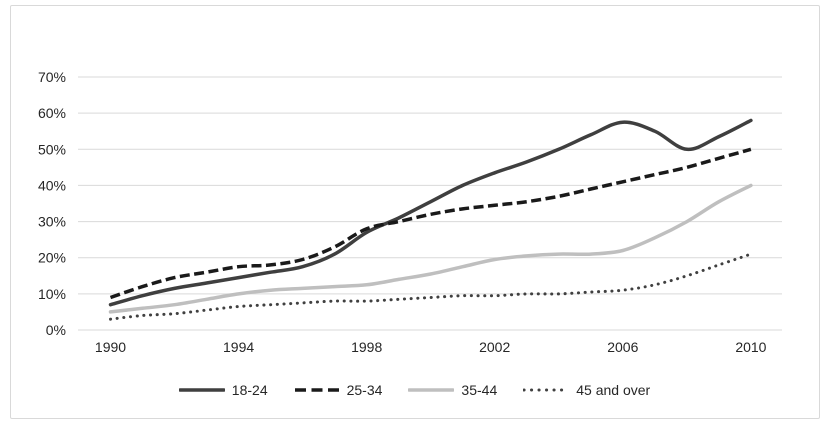 The width and height of the screenshot is (829, 429). What do you see at coordinates (366, 347) in the screenshot?
I see `x-axis-tick-label: 1998` at bounding box center [366, 347].